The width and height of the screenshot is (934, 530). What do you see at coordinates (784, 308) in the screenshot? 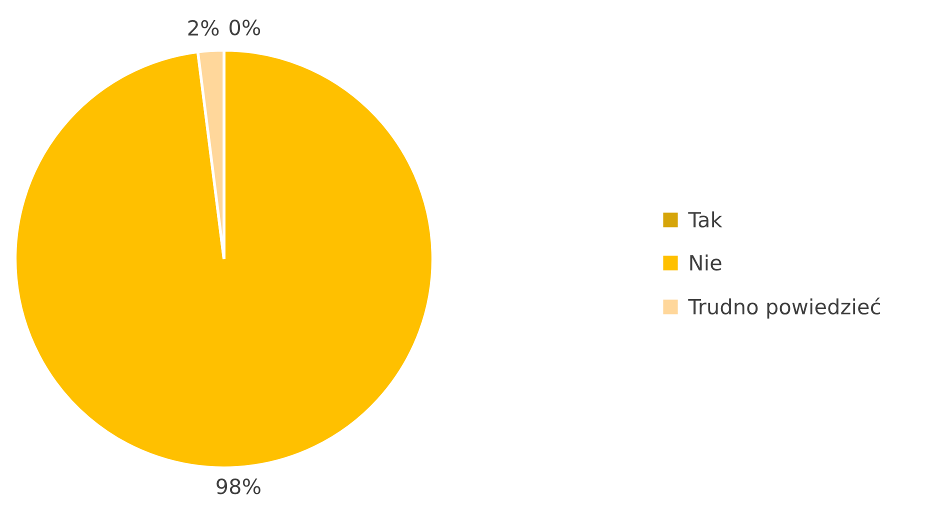
I see `legend-label: Trudno powiedzieć` at bounding box center [784, 308].